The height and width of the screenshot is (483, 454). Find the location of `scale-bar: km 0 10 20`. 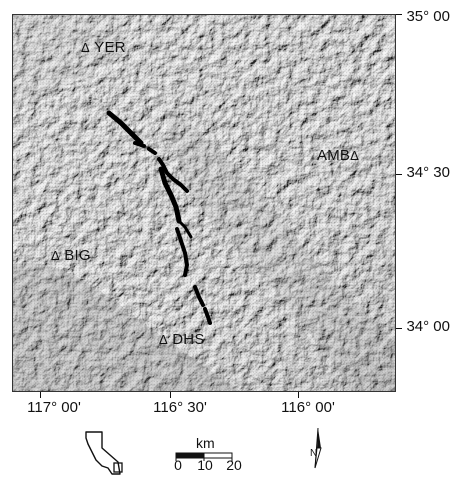

scale-bar: km 0 10 20 is located at coordinates (207, 455).